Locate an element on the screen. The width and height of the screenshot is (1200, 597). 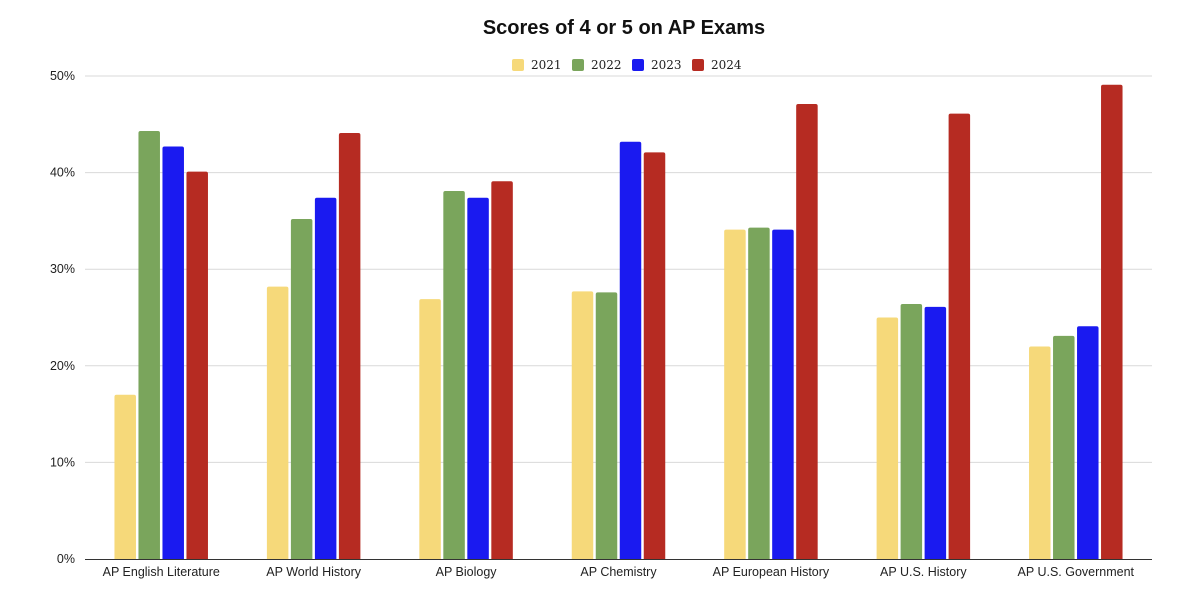
y-tick-label: 50% is located at coordinates (62, 76).